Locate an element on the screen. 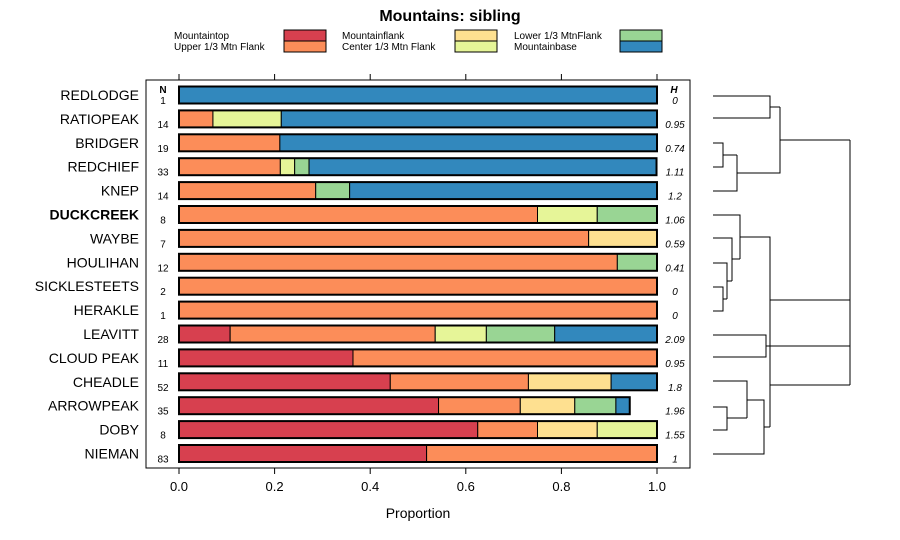 Image resolution: width=900 pixels, height=540 pixels. x-tick-label-1: 0.2 is located at coordinates (275, 486).